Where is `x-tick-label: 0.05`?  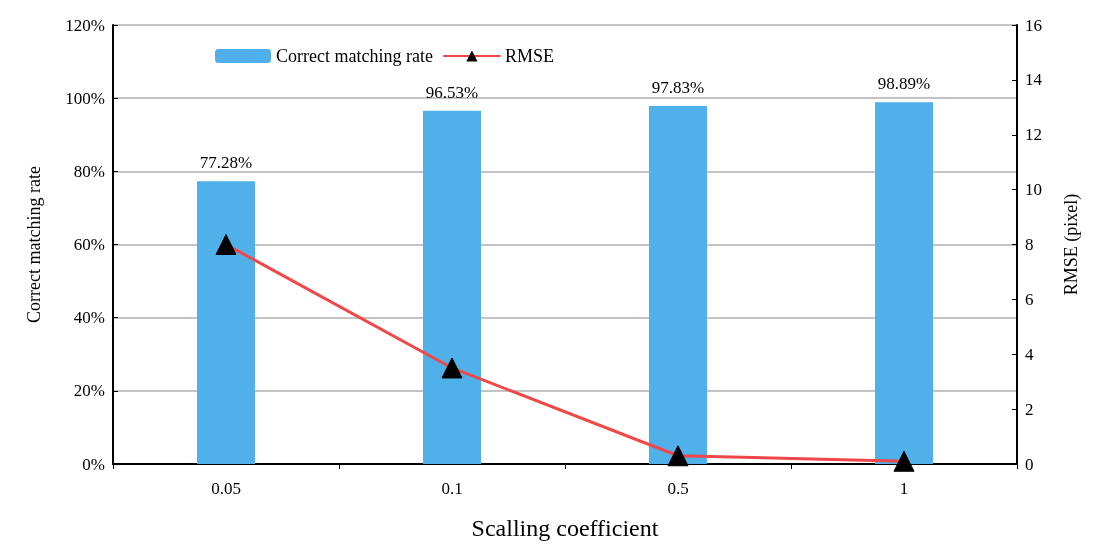
x-tick-label: 0.05 is located at coordinates (226, 488).